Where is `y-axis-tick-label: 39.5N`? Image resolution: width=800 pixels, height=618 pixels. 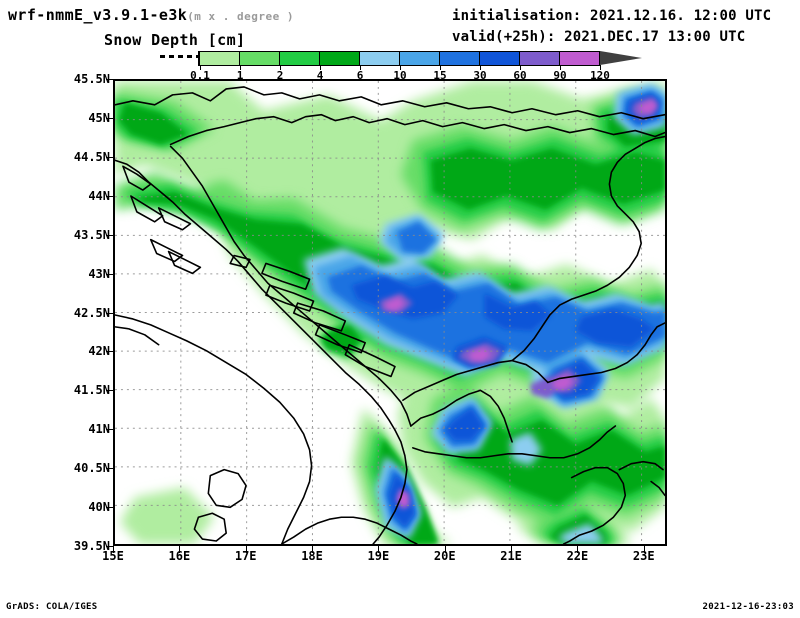
y-axis-tick-label: 39.5N is located at coordinates (91, 546).